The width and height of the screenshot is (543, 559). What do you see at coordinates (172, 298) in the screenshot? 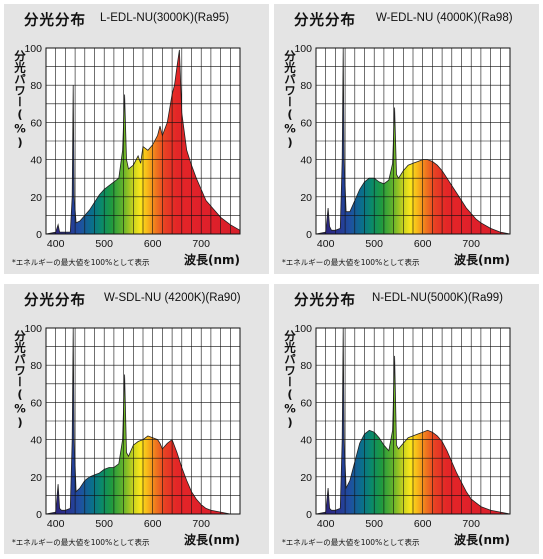
I see `model-name: W-SDL-NU (4200K)(Ra90)` at bounding box center [172, 298].